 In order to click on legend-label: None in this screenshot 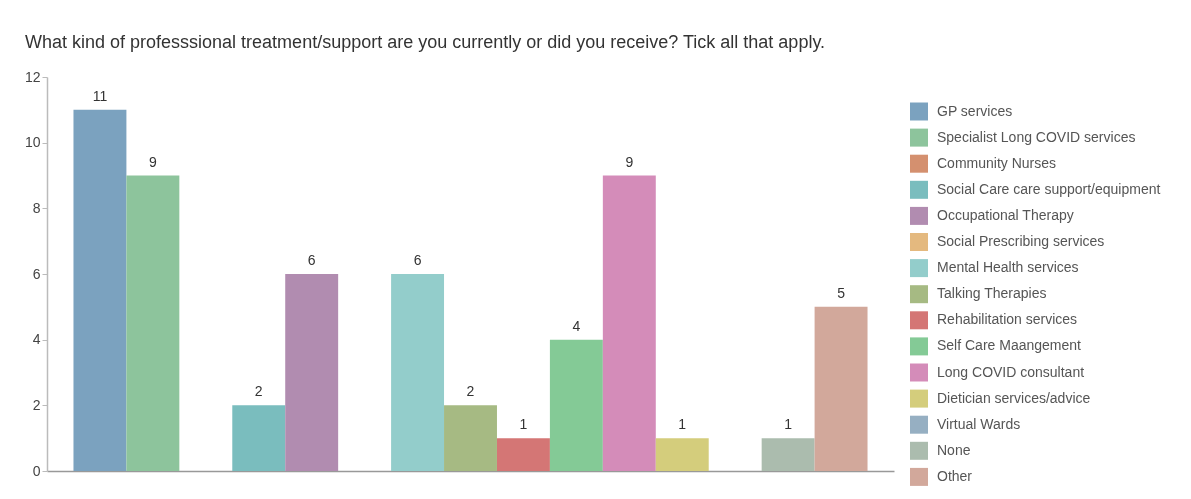, I will do `click(954, 449)`.